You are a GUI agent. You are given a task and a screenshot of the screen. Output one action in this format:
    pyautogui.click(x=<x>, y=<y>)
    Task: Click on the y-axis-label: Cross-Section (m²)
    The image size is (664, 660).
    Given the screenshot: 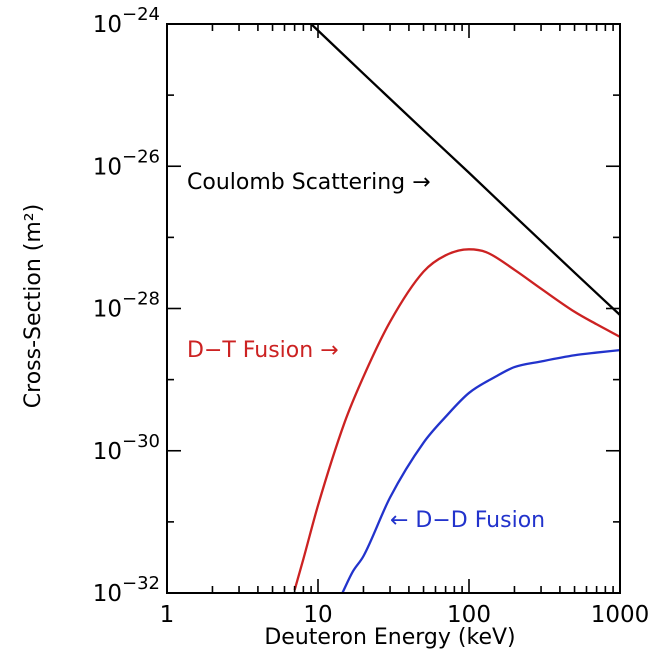 What is the action you would take?
    pyautogui.click(x=33, y=306)
    